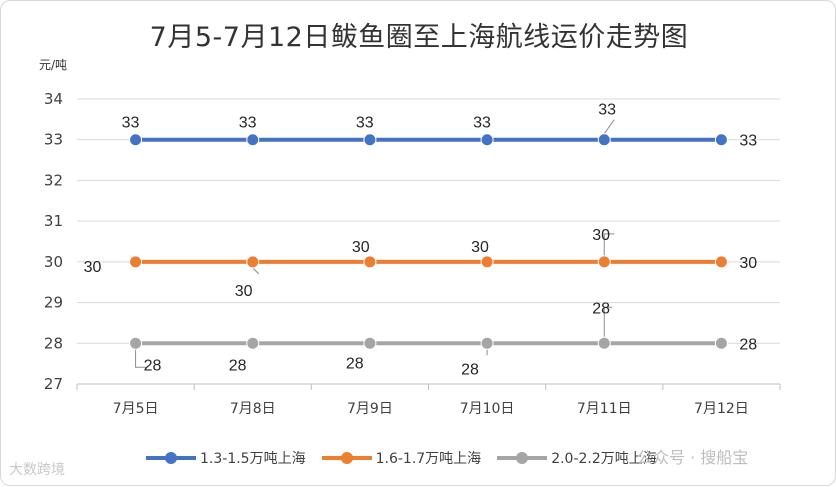 This screenshot has height=487, width=836. What do you see at coordinates (370, 409) in the screenshot?
I see `x-tick-label: 7月9日` at bounding box center [370, 409].